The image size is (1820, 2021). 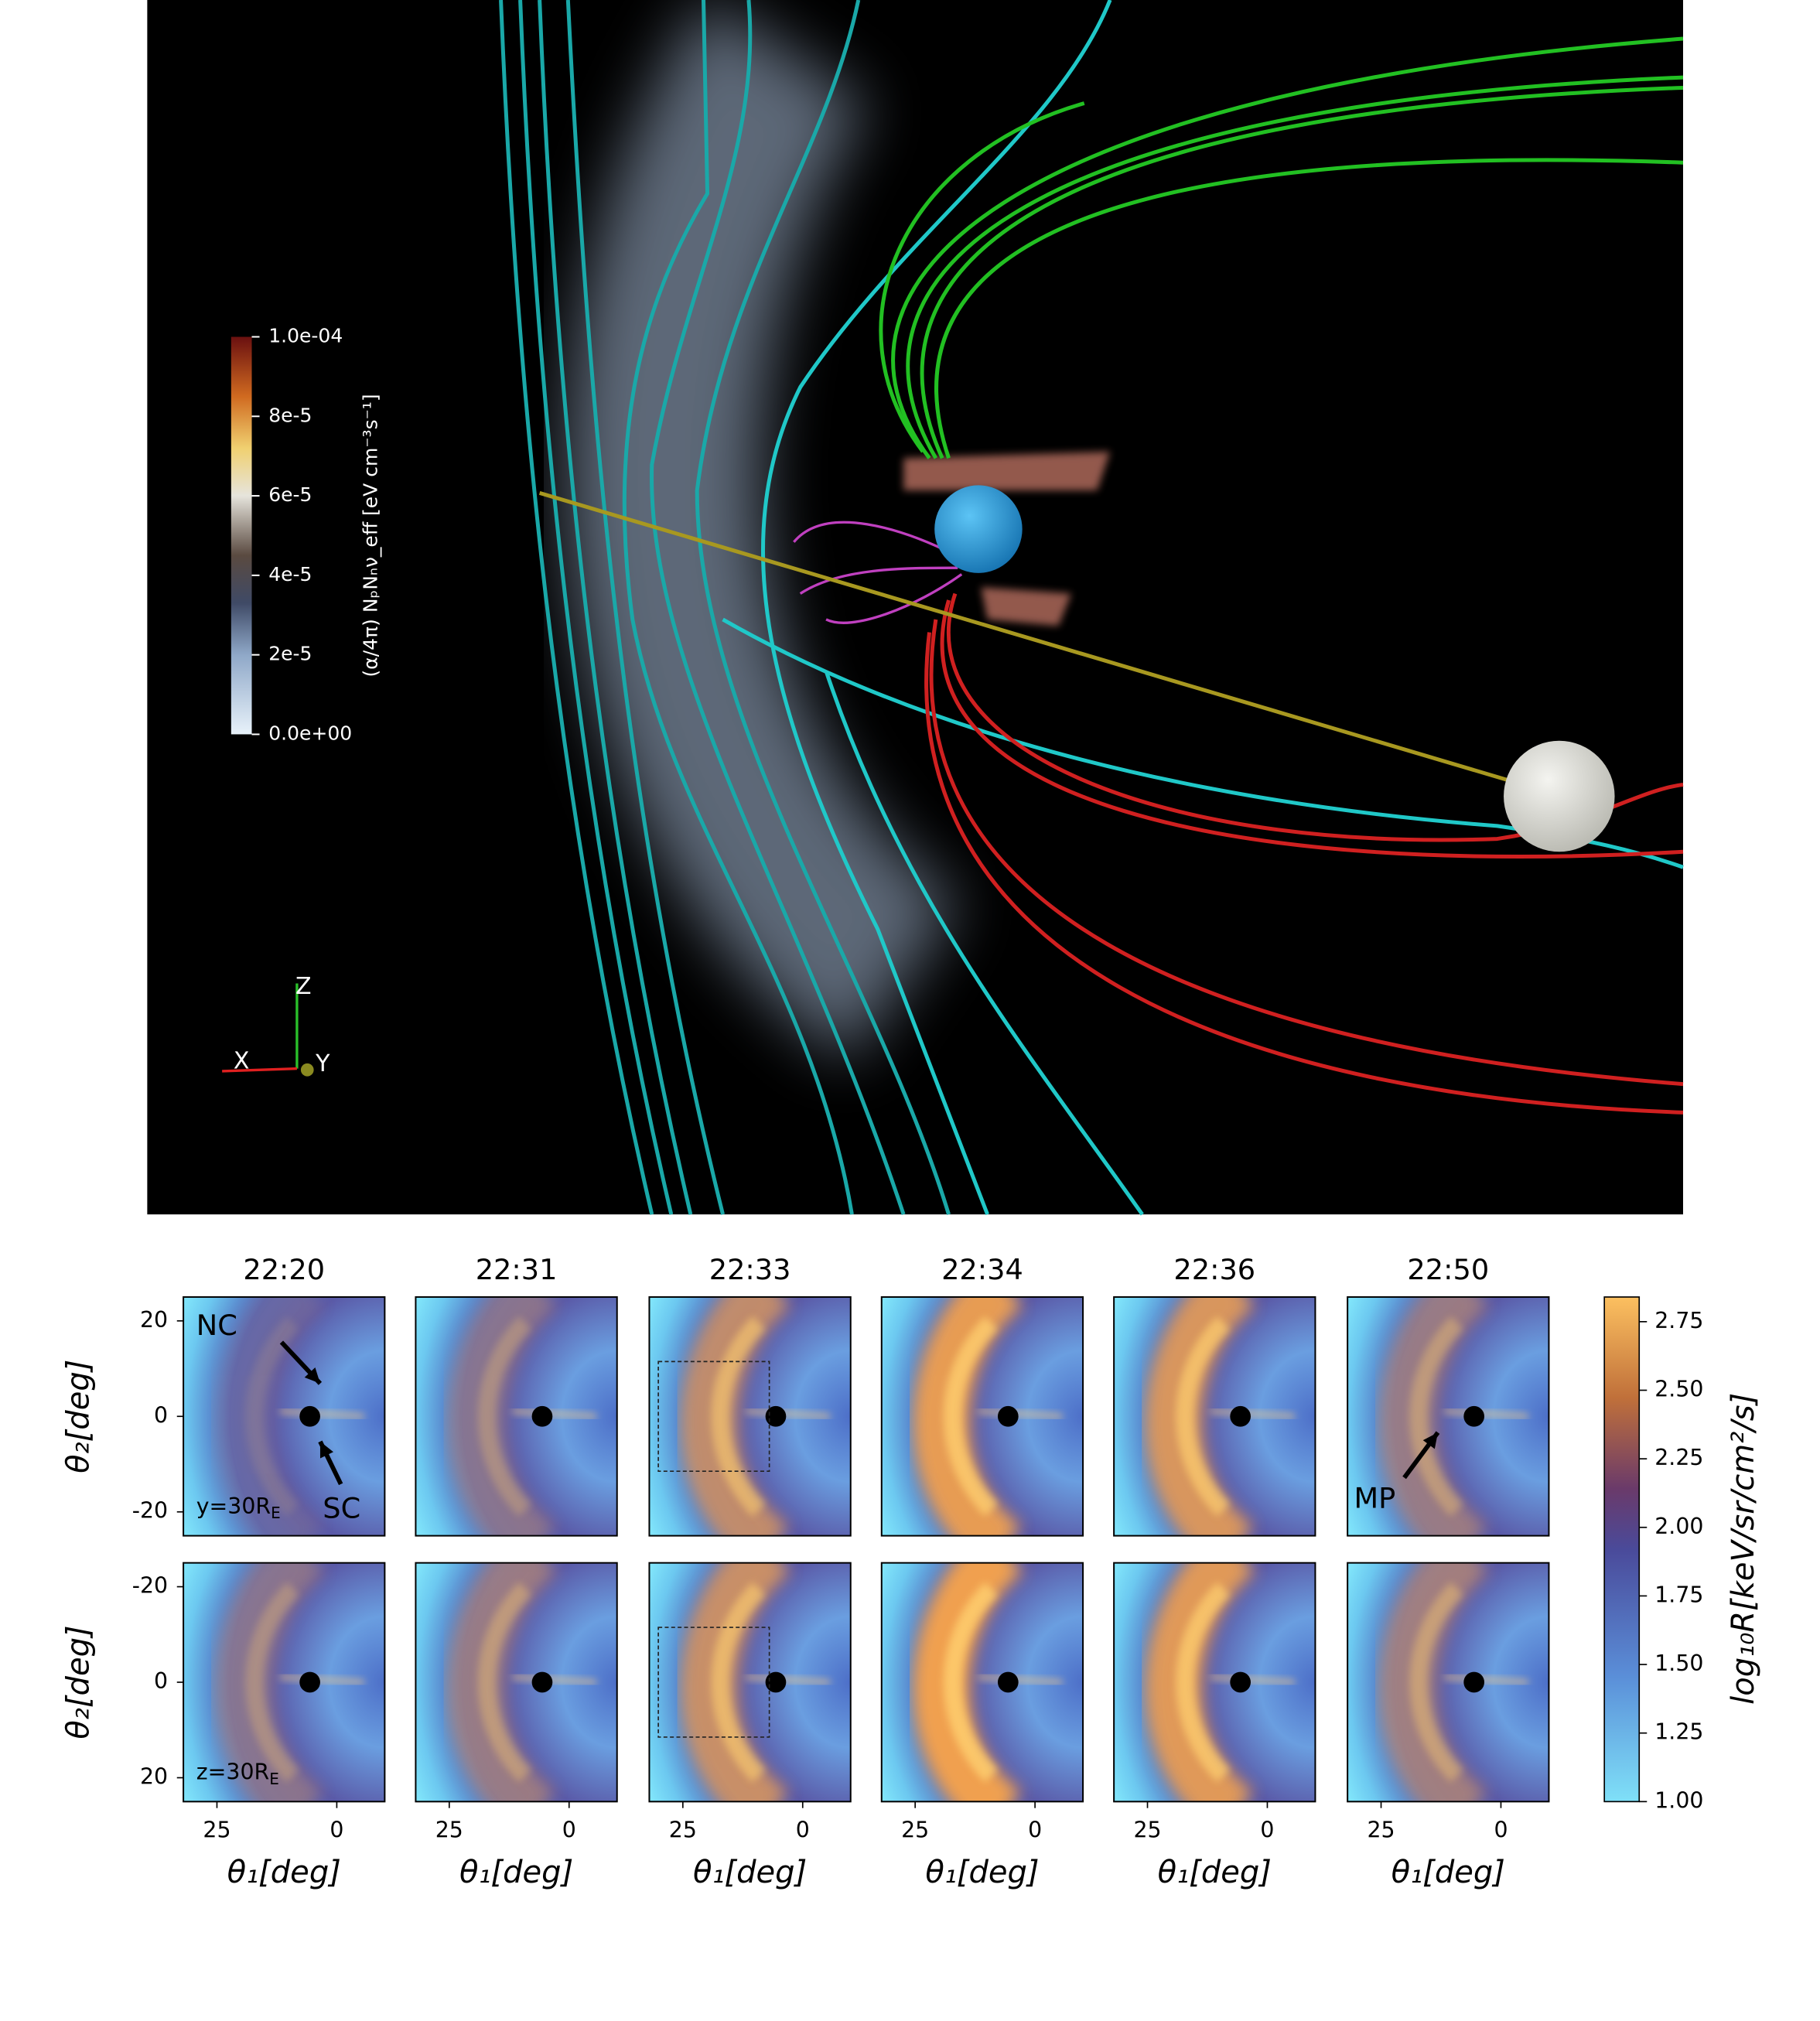 What do you see at coordinates (242, 1061) in the screenshot?
I see `axis-label: X` at bounding box center [242, 1061].